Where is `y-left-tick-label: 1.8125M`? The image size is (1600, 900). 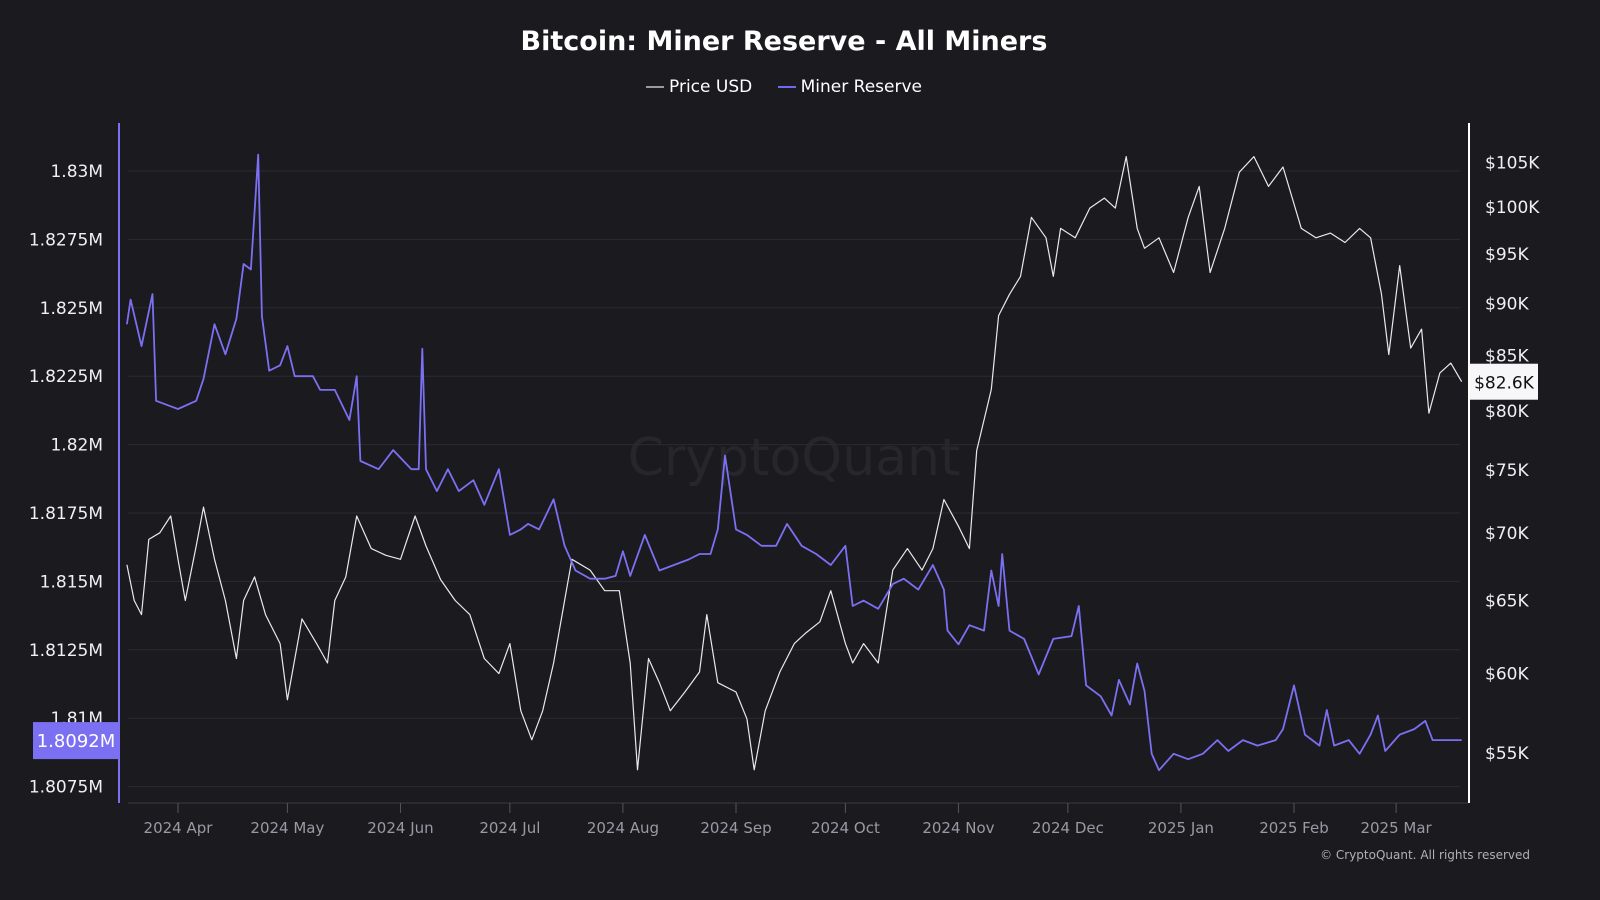
y-left-tick-label: 1.8125M is located at coordinates (66, 651).